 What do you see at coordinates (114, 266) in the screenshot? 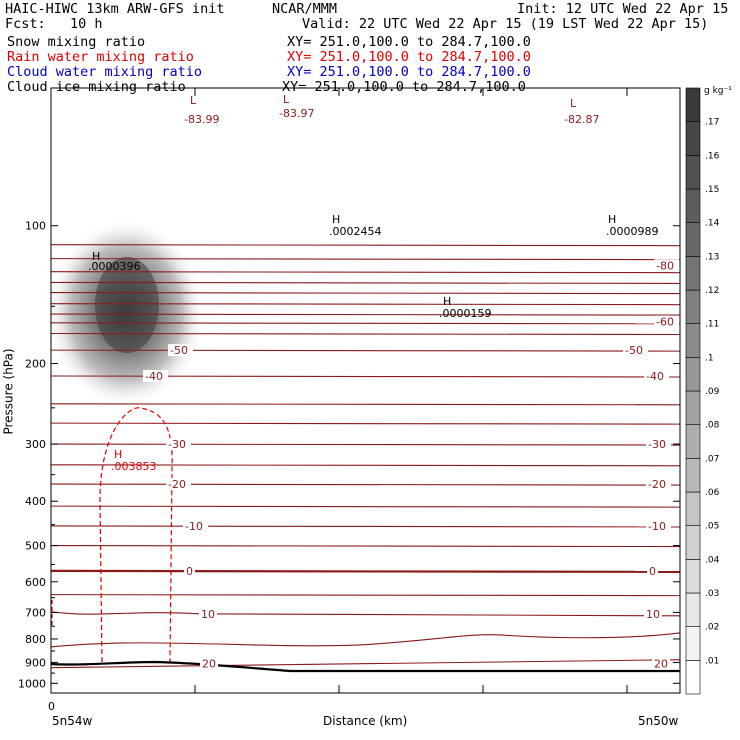
I see `extremum-value-label: .0000396` at bounding box center [114, 266].